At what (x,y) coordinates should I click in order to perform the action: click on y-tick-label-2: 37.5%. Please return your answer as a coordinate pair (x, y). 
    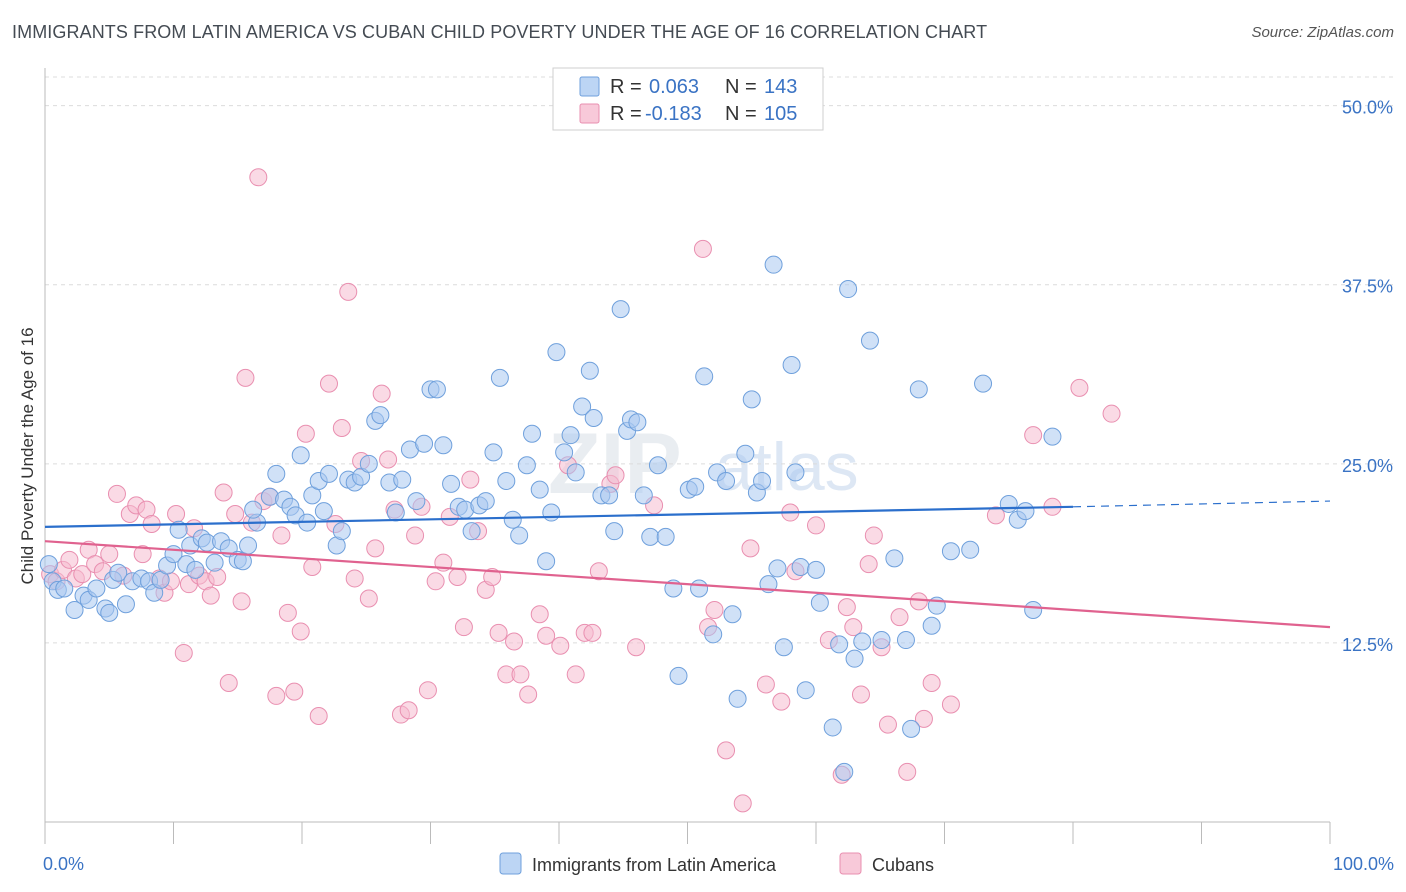
    Looking at the image, I should click on (1367, 287).